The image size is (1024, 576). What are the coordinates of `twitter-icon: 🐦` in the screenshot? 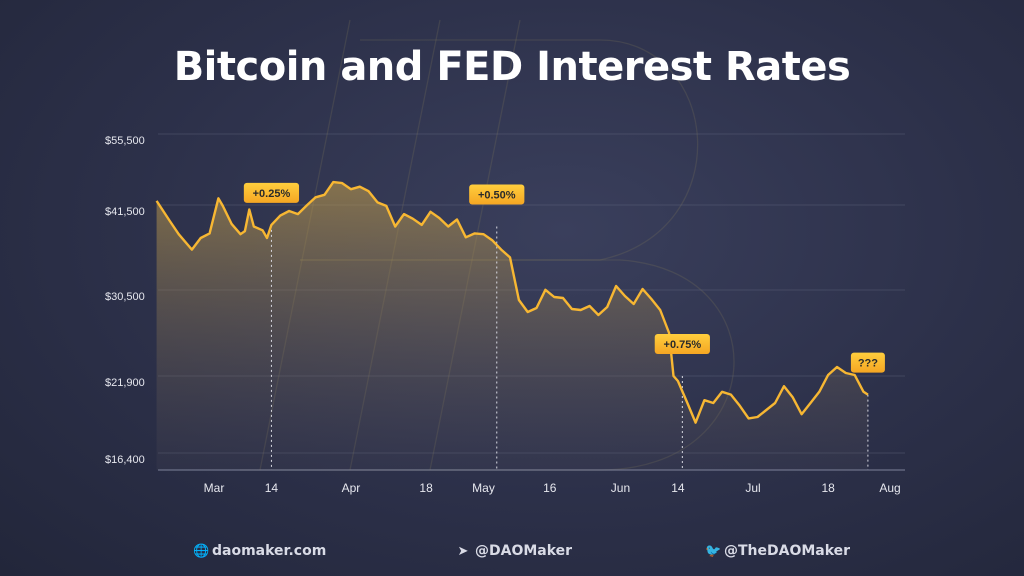 It's located at (713, 551).